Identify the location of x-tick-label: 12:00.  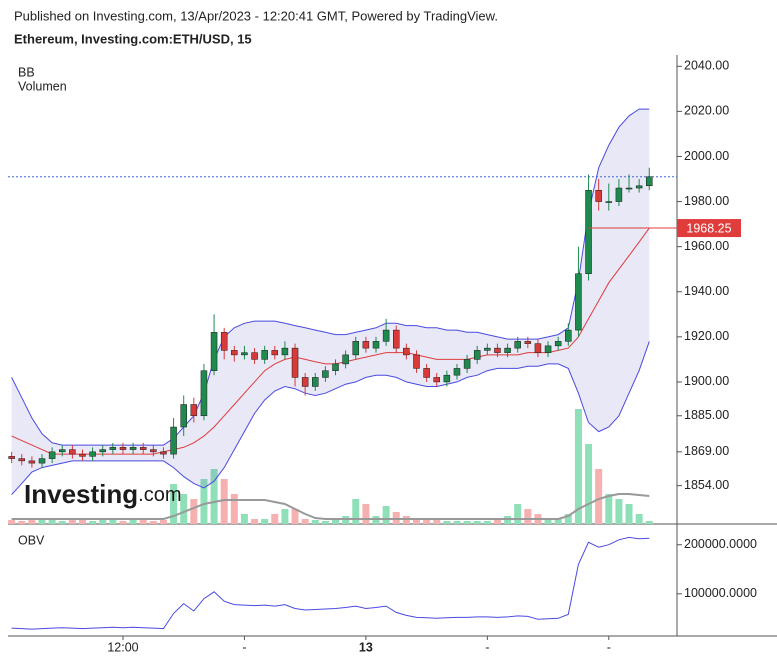
(122, 647).